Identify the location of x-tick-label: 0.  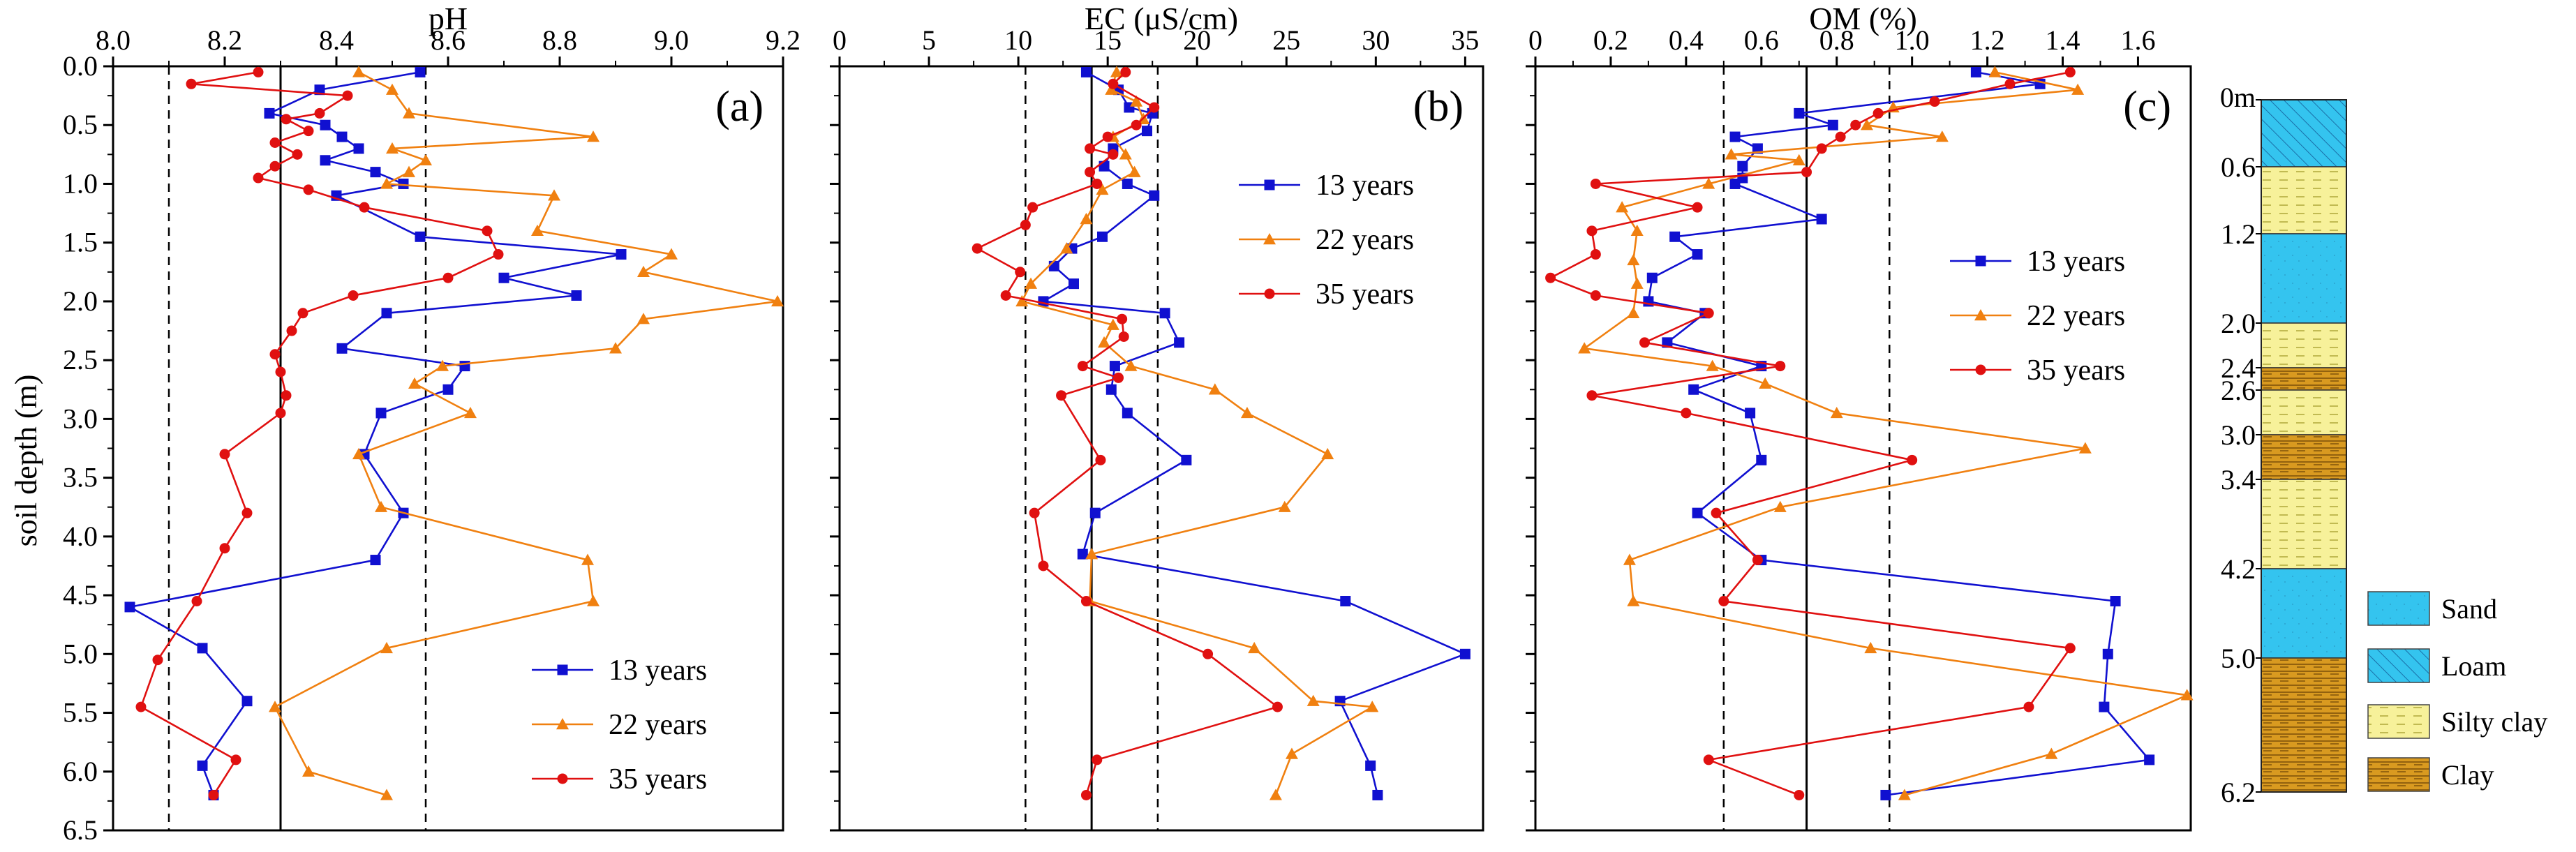
(840, 40).